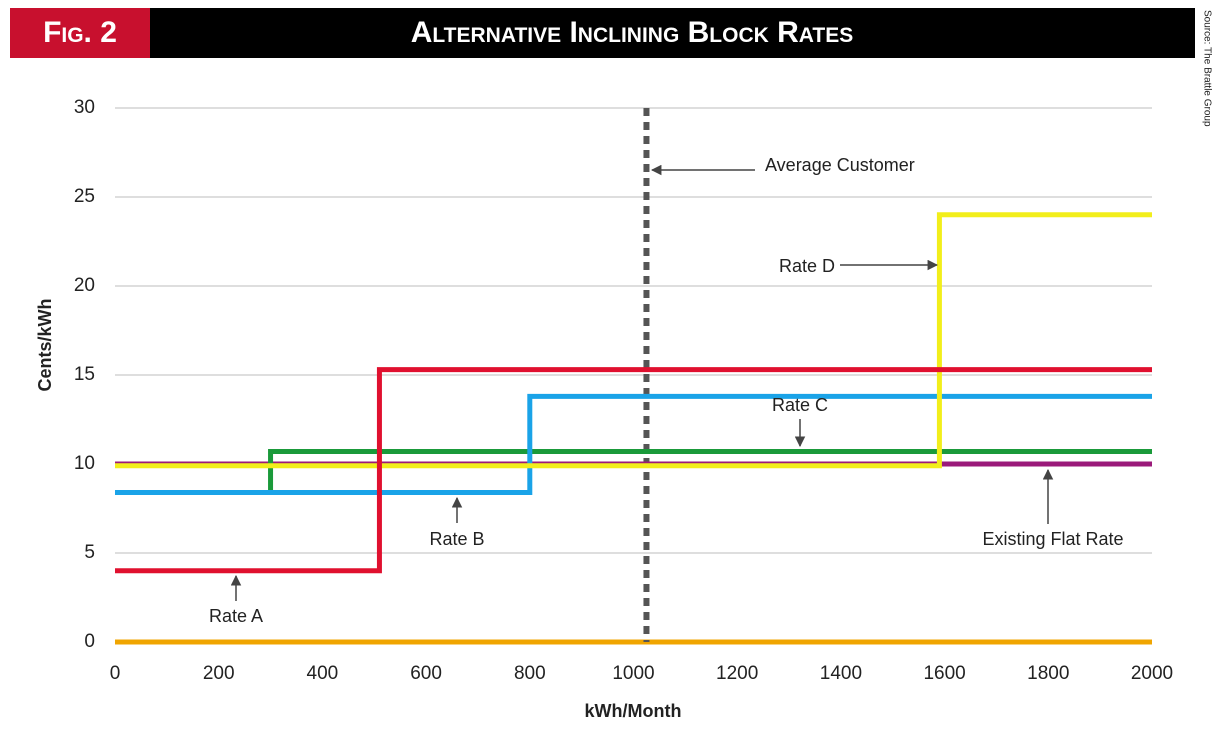 Image resolution: width=1216 pixels, height=735 pixels. I want to click on figure-label: Fig. 2, so click(80, 32).